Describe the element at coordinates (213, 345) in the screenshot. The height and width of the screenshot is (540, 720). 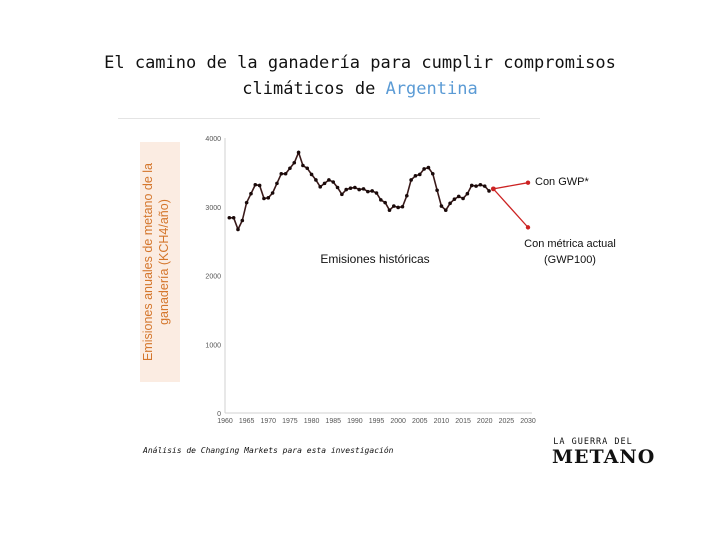
I see `y-tick-label: 1000` at that location.